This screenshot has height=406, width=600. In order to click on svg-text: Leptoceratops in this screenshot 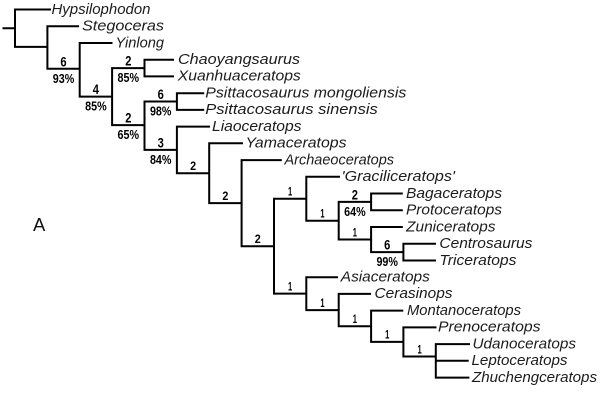, I will do `click(520, 361)`.